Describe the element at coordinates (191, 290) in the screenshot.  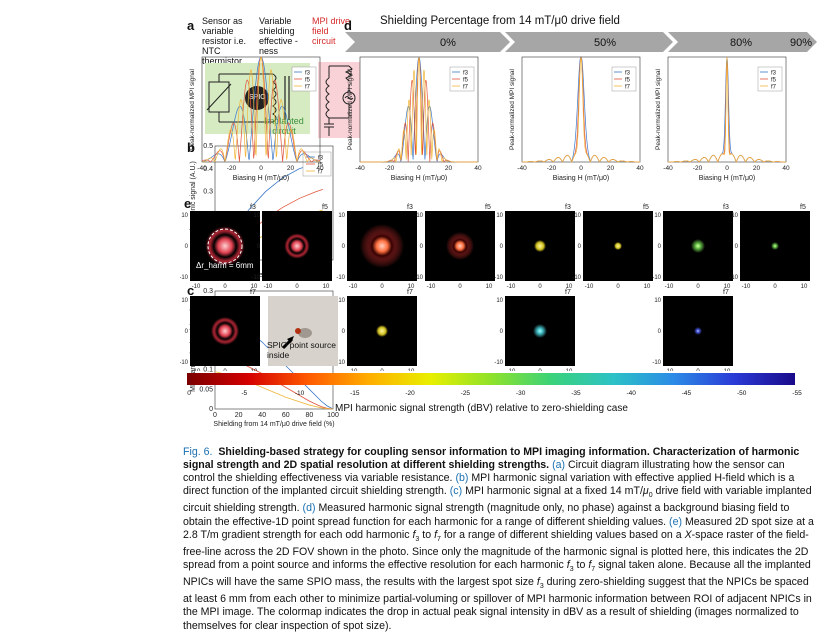
I see `panel-c-label: c` at that location.